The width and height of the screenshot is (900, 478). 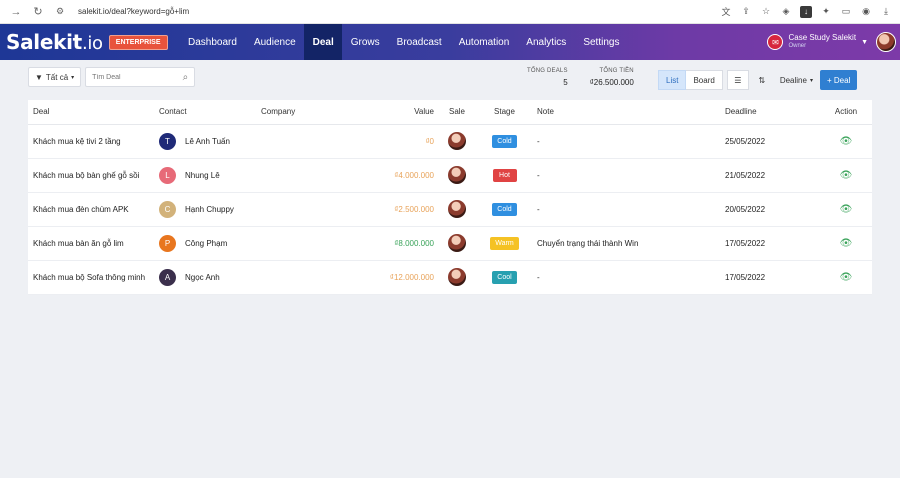 I want to click on nav-automation: Automation, so click(x=484, y=42).